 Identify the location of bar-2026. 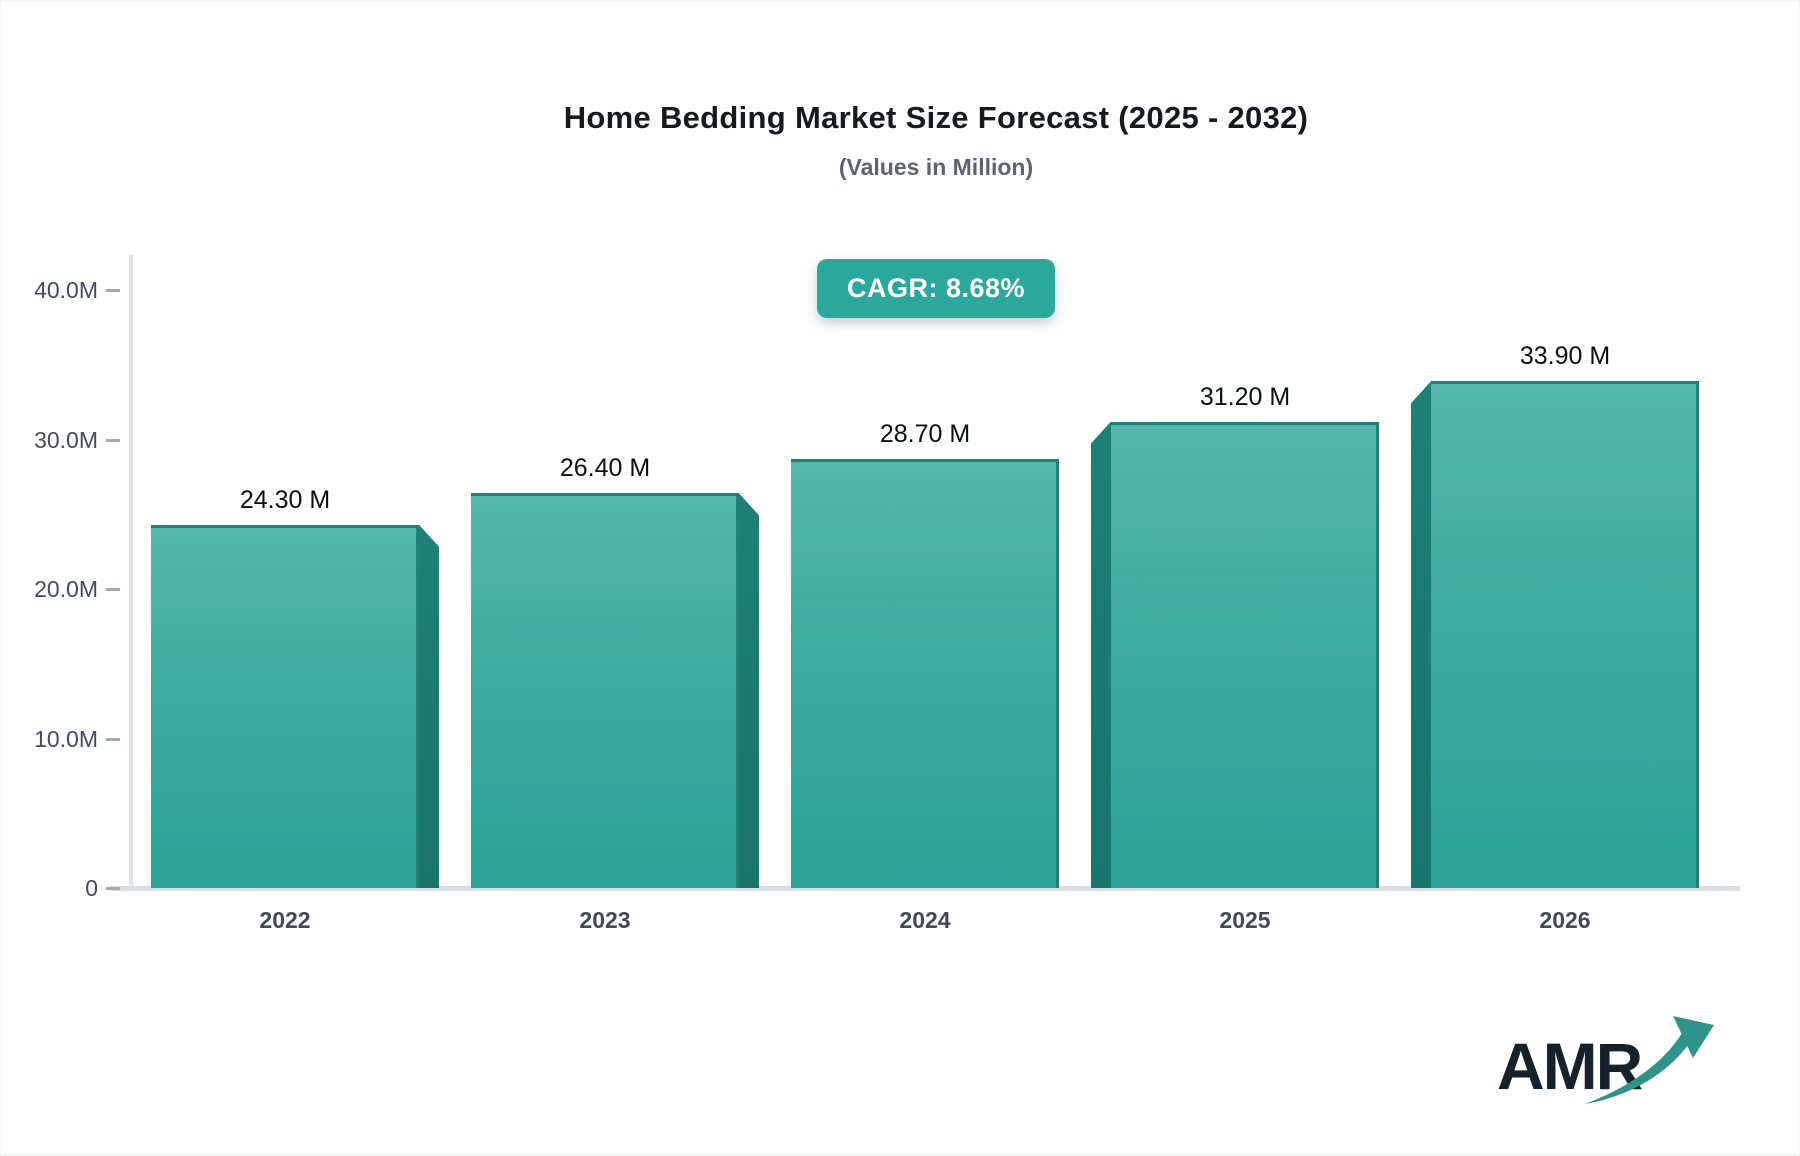
(1565, 634).